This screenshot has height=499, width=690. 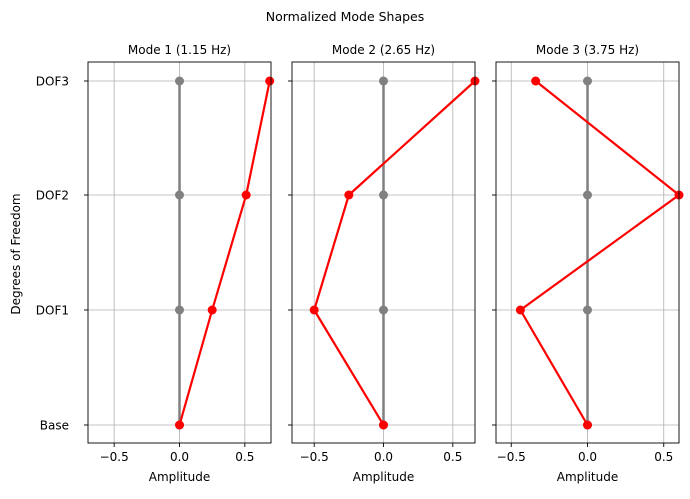 I want to click on y-tick-label: Base, so click(x=54, y=426).